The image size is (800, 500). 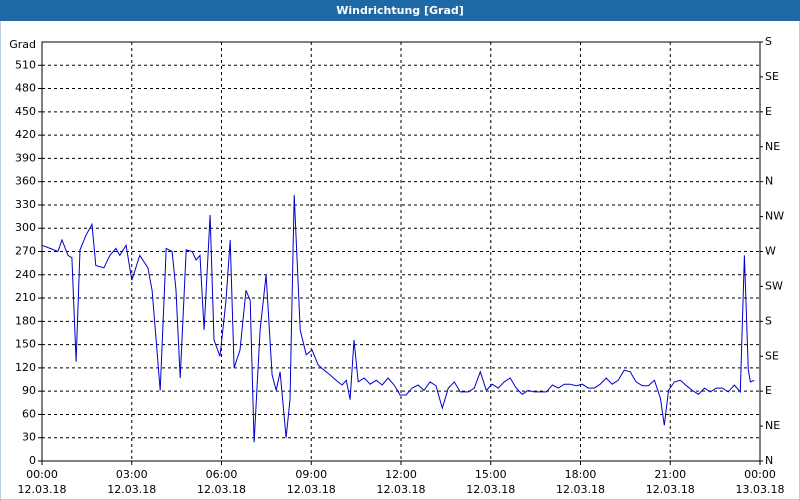 I want to click on y-tick-label: 510, so click(x=25, y=64).